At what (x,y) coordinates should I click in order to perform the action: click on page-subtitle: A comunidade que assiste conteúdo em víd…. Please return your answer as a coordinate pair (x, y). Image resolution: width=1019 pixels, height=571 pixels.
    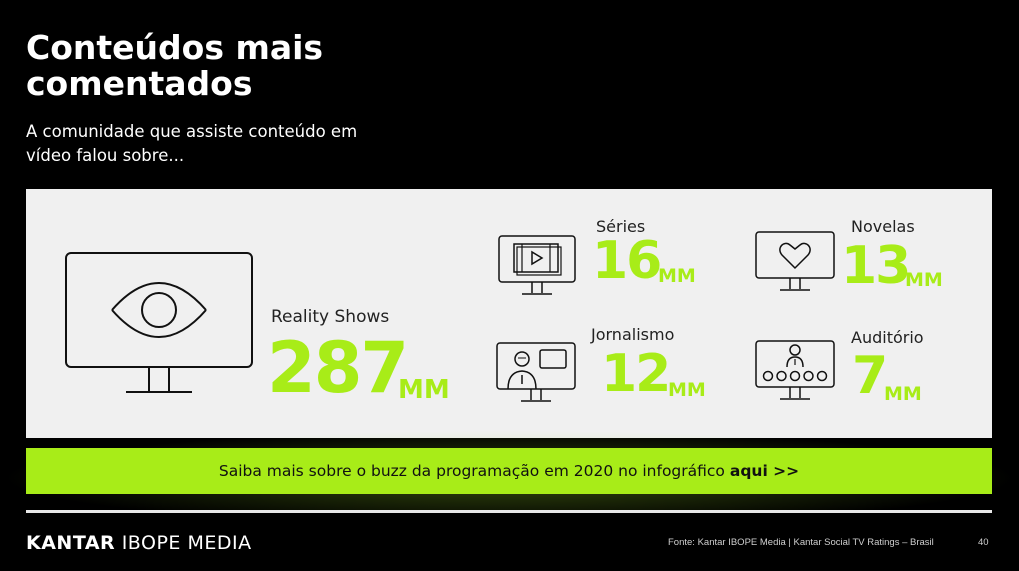
    Looking at the image, I should click on (192, 143).